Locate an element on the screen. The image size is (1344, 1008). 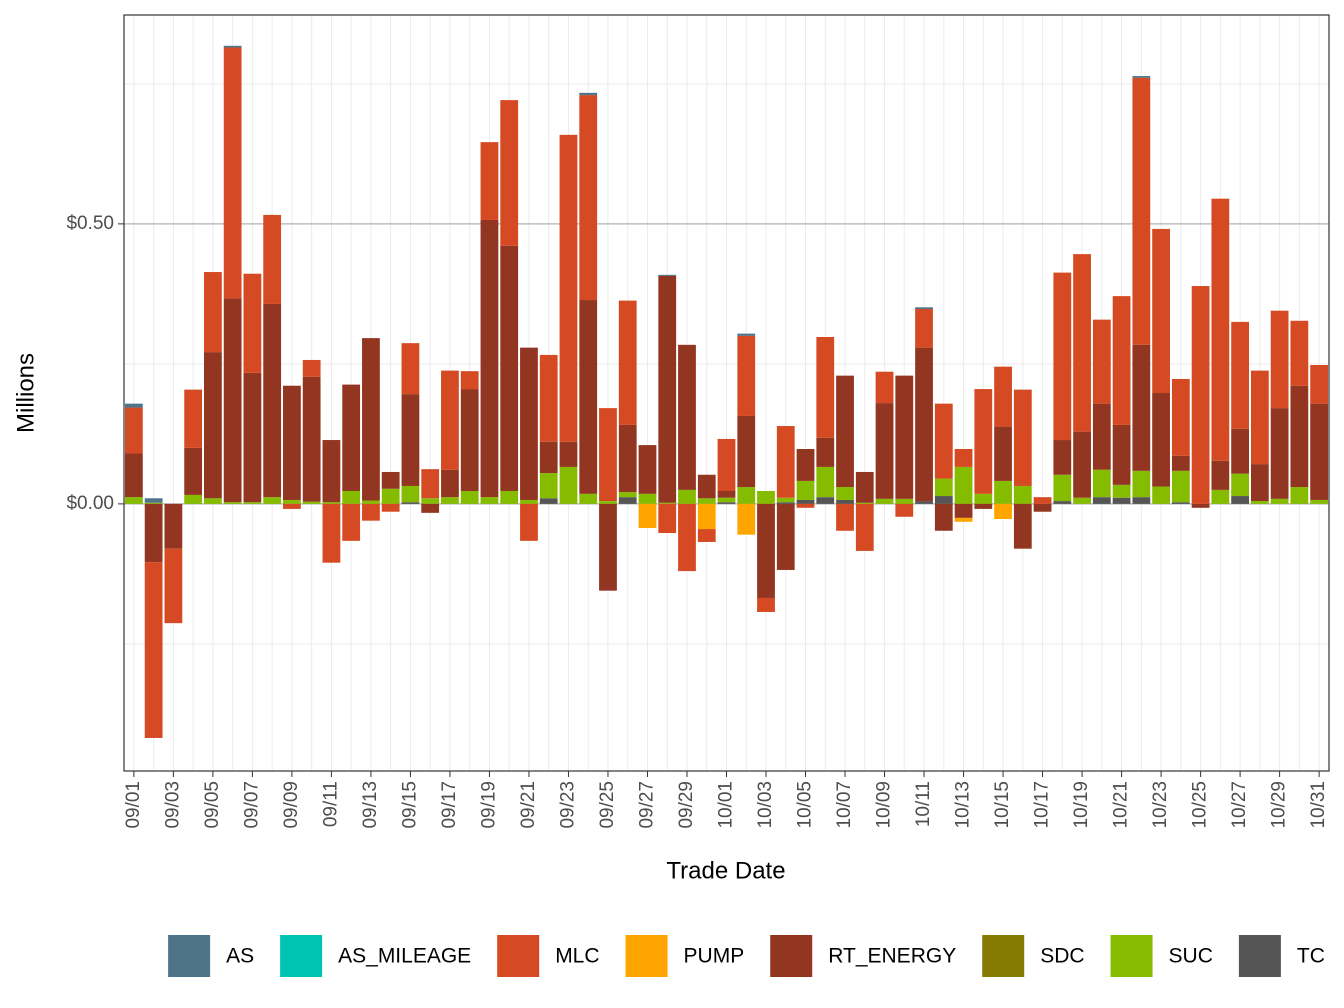
y-tick-label: $0.50 is located at coordinates (90, 223).